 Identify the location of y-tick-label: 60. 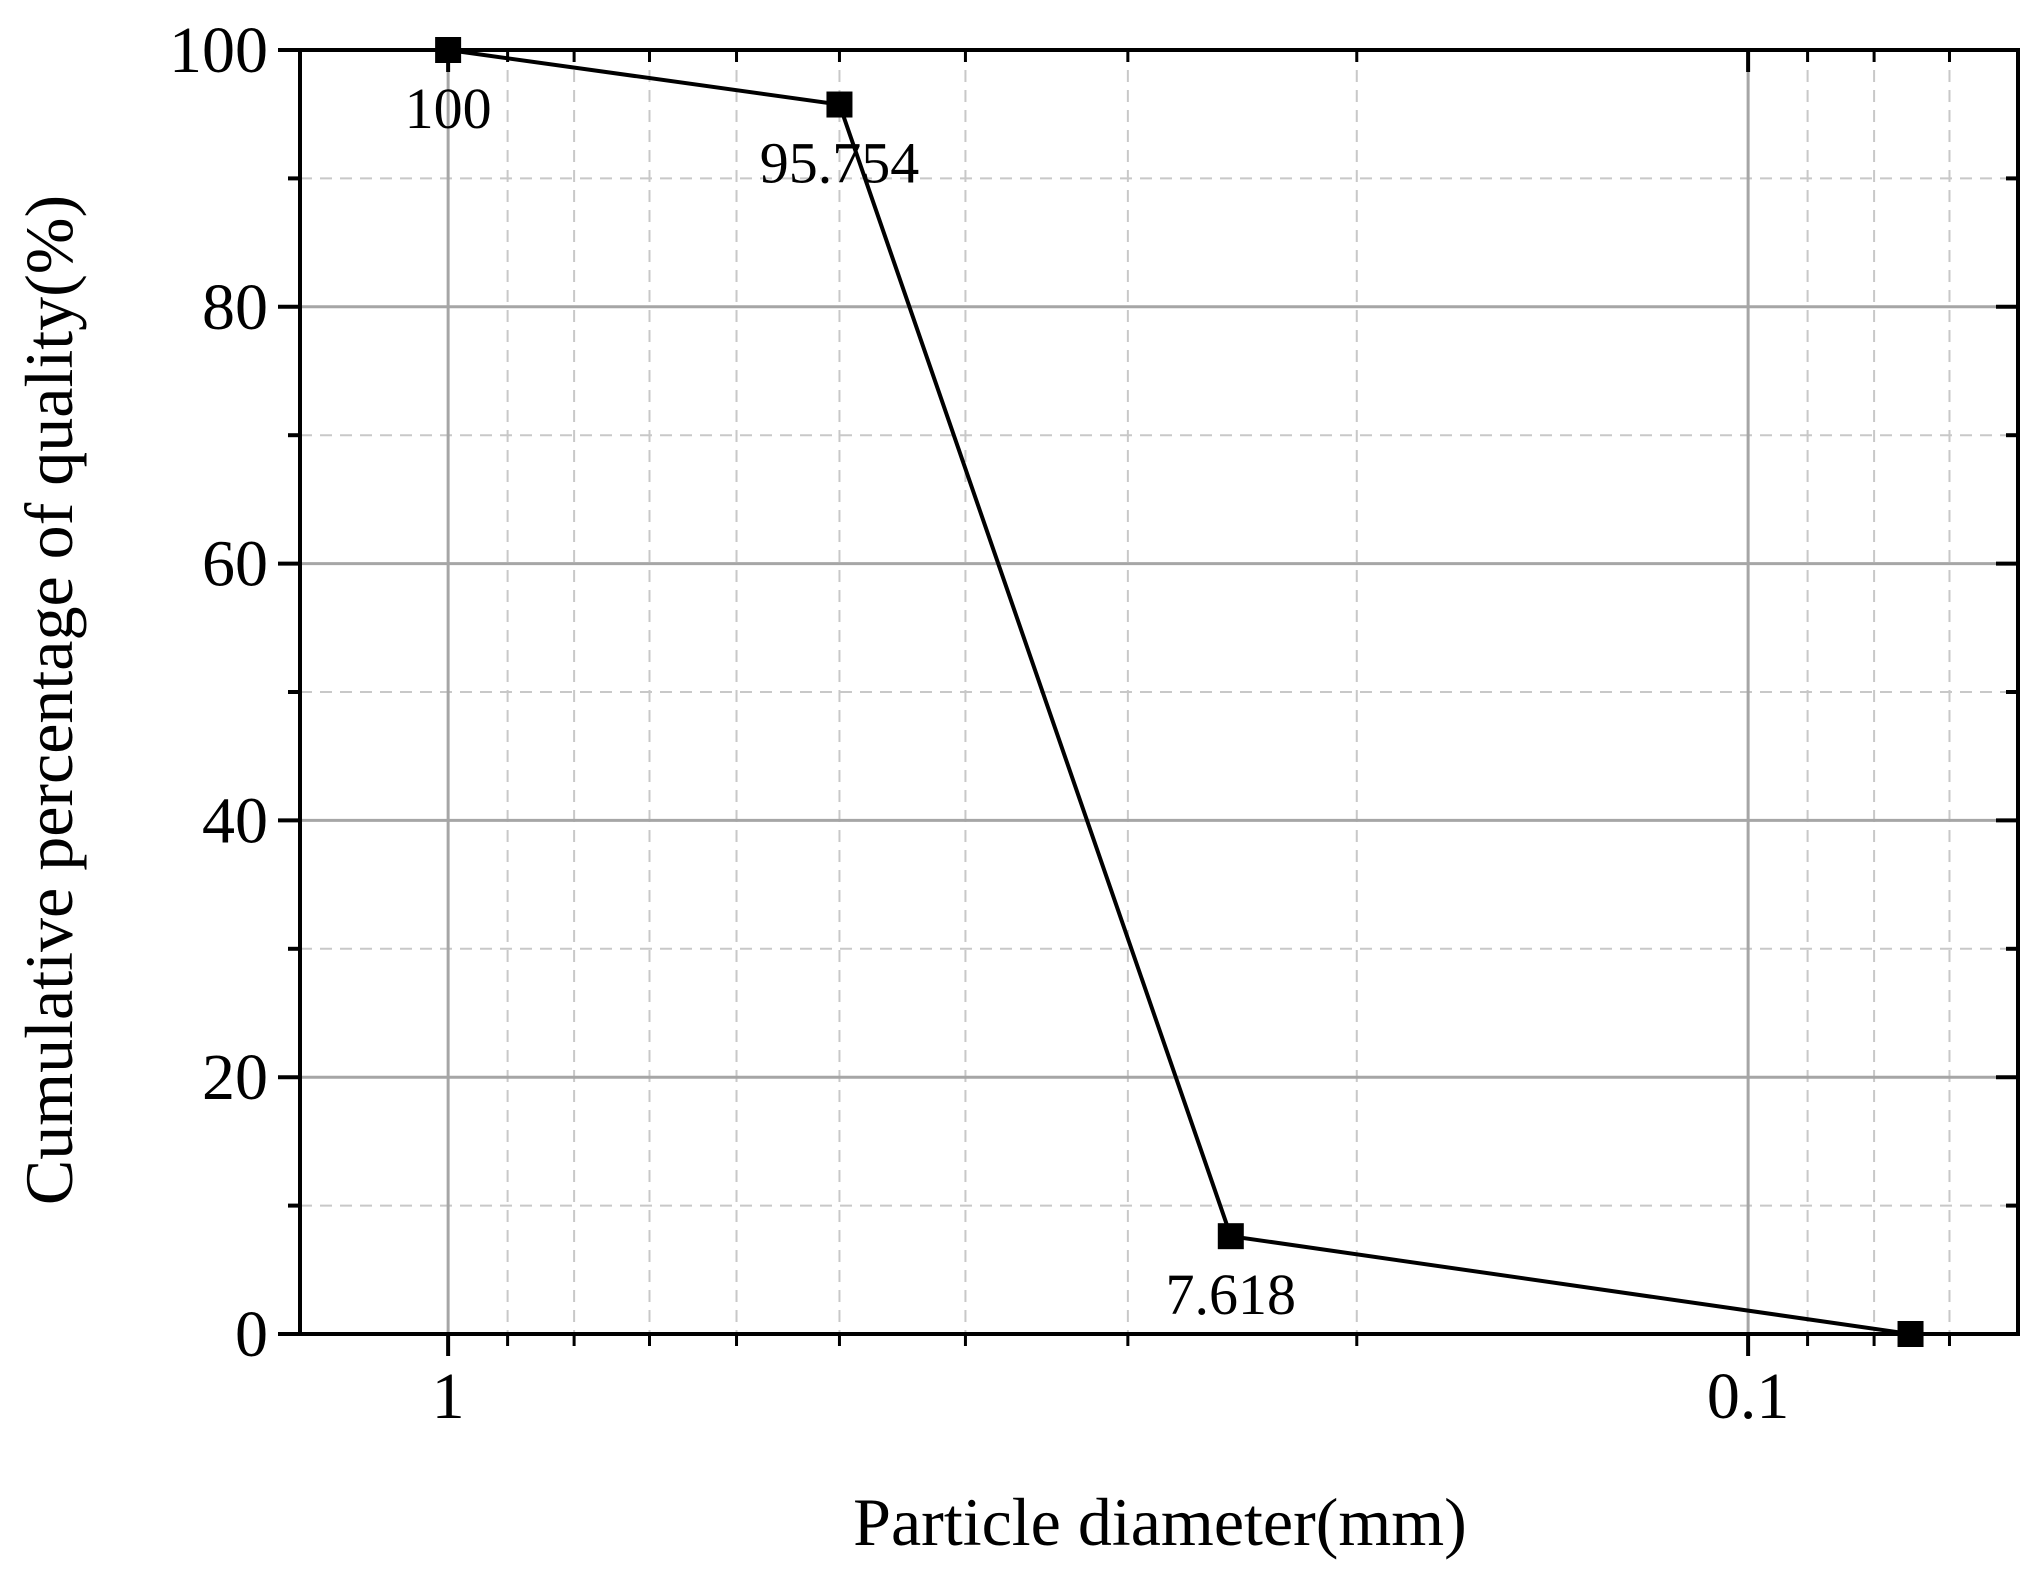
(235, 564).